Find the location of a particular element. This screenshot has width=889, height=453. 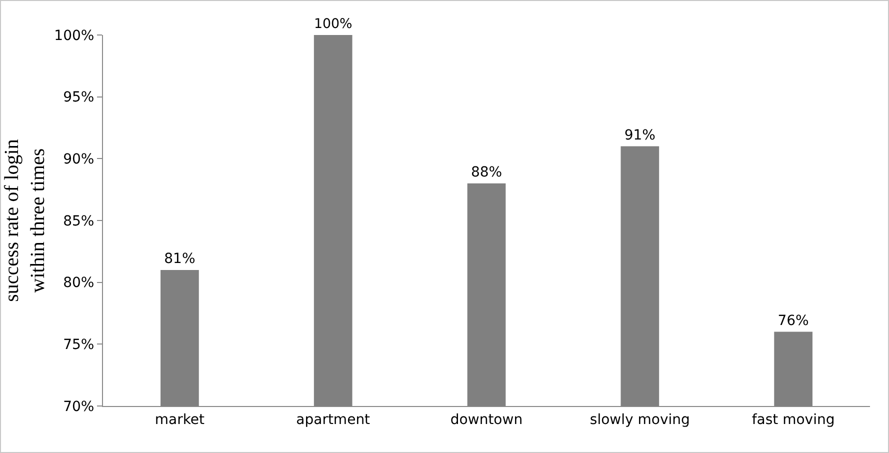

x-tick-label: fast moving is located at coordinates (793, 420).